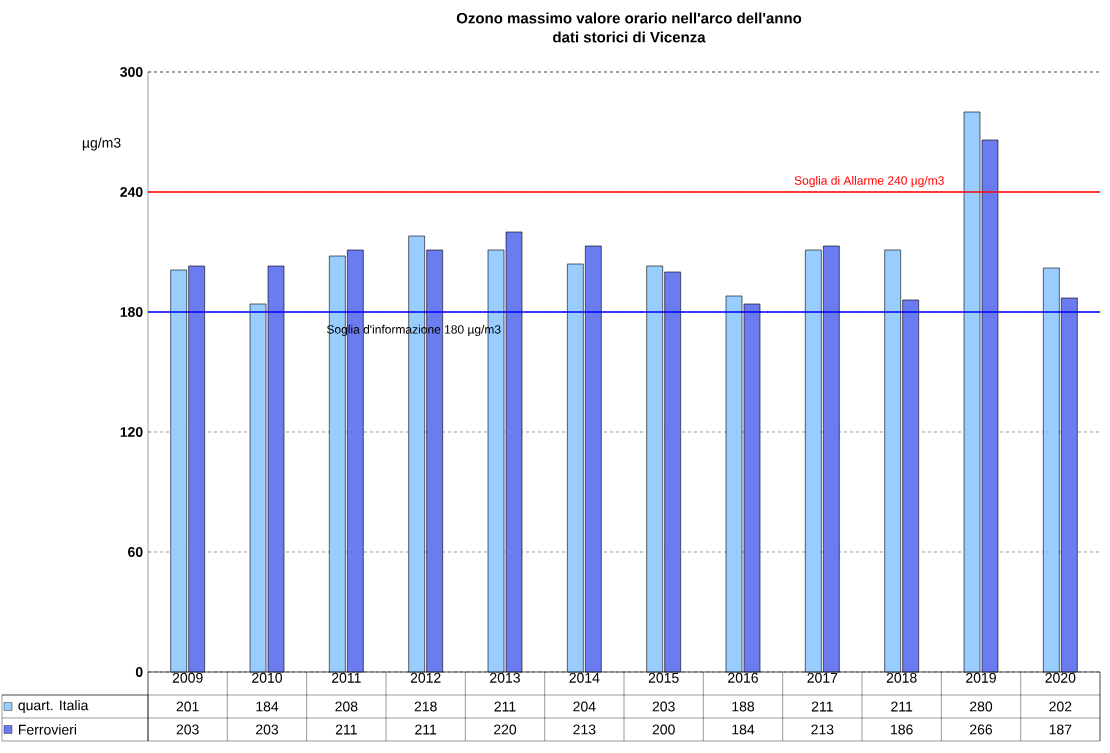  Describe the element at coordinates (981, 706) in the screenshot. I see `data-label: 280` at that location.